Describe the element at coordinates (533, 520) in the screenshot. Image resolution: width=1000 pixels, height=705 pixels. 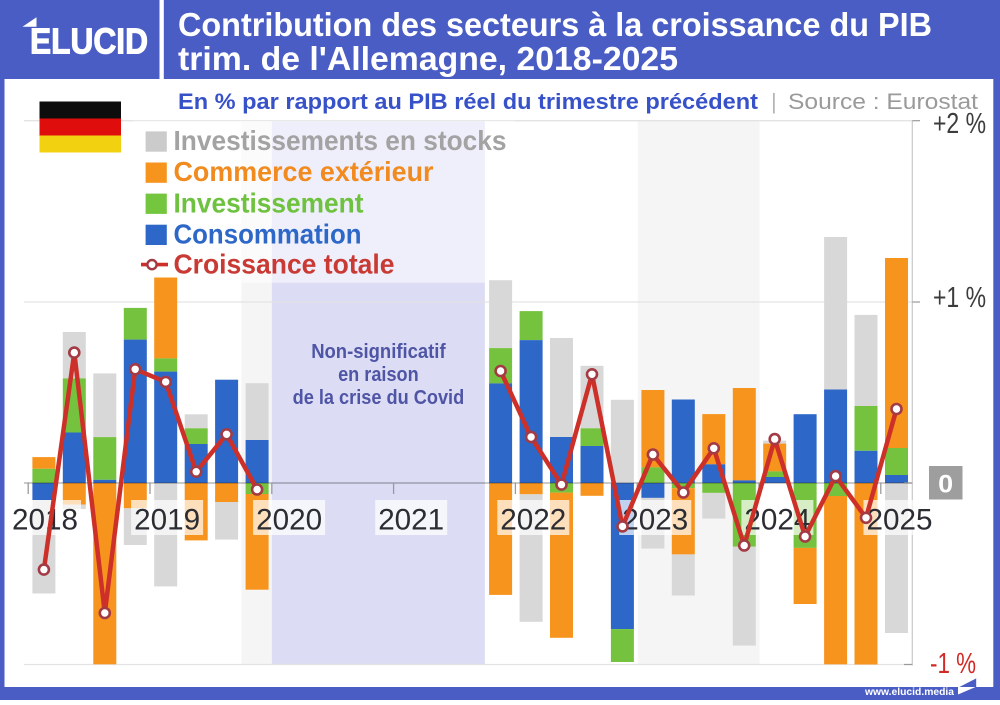
I see `svg-text: 2022` at that location.